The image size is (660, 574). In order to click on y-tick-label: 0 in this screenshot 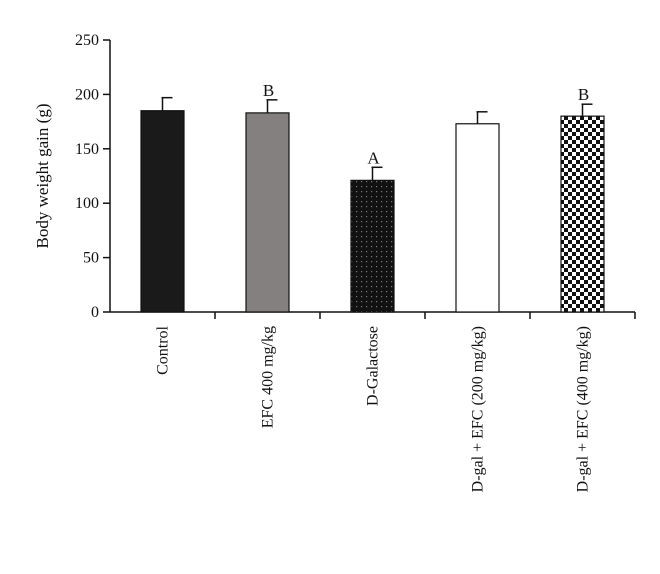, I will do `click(95, 312)`.